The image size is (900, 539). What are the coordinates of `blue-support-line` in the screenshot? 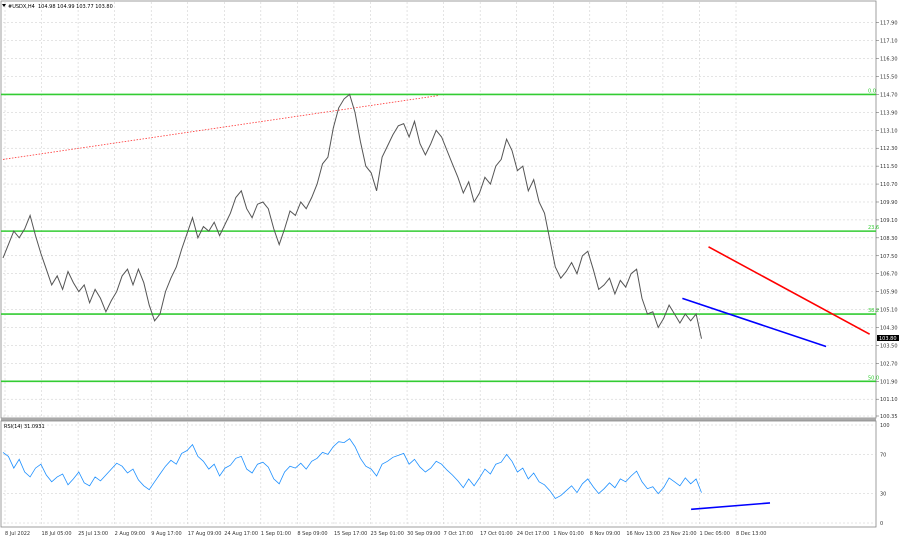 It's located at (754, 322).